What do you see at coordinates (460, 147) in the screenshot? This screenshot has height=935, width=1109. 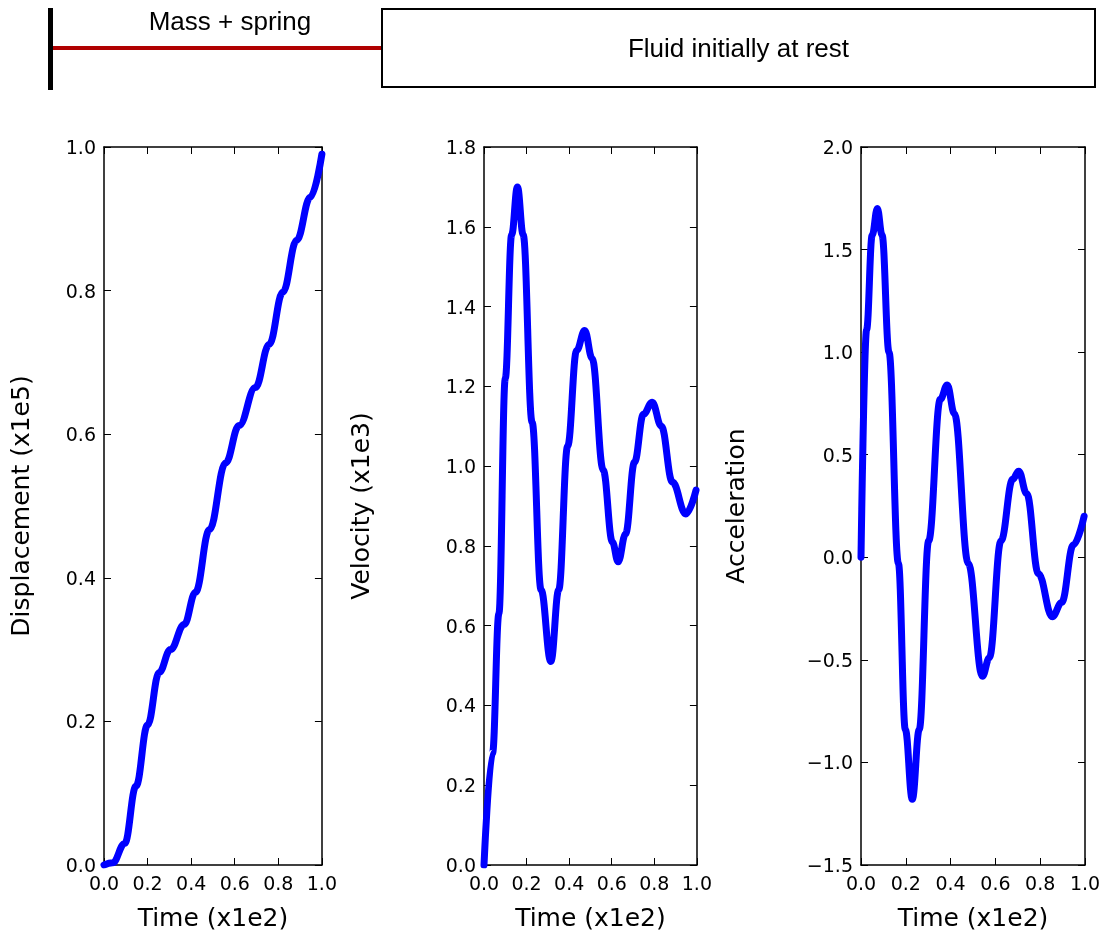 I see `y-tick-label: 1.8` at bounding box center [460, 147].